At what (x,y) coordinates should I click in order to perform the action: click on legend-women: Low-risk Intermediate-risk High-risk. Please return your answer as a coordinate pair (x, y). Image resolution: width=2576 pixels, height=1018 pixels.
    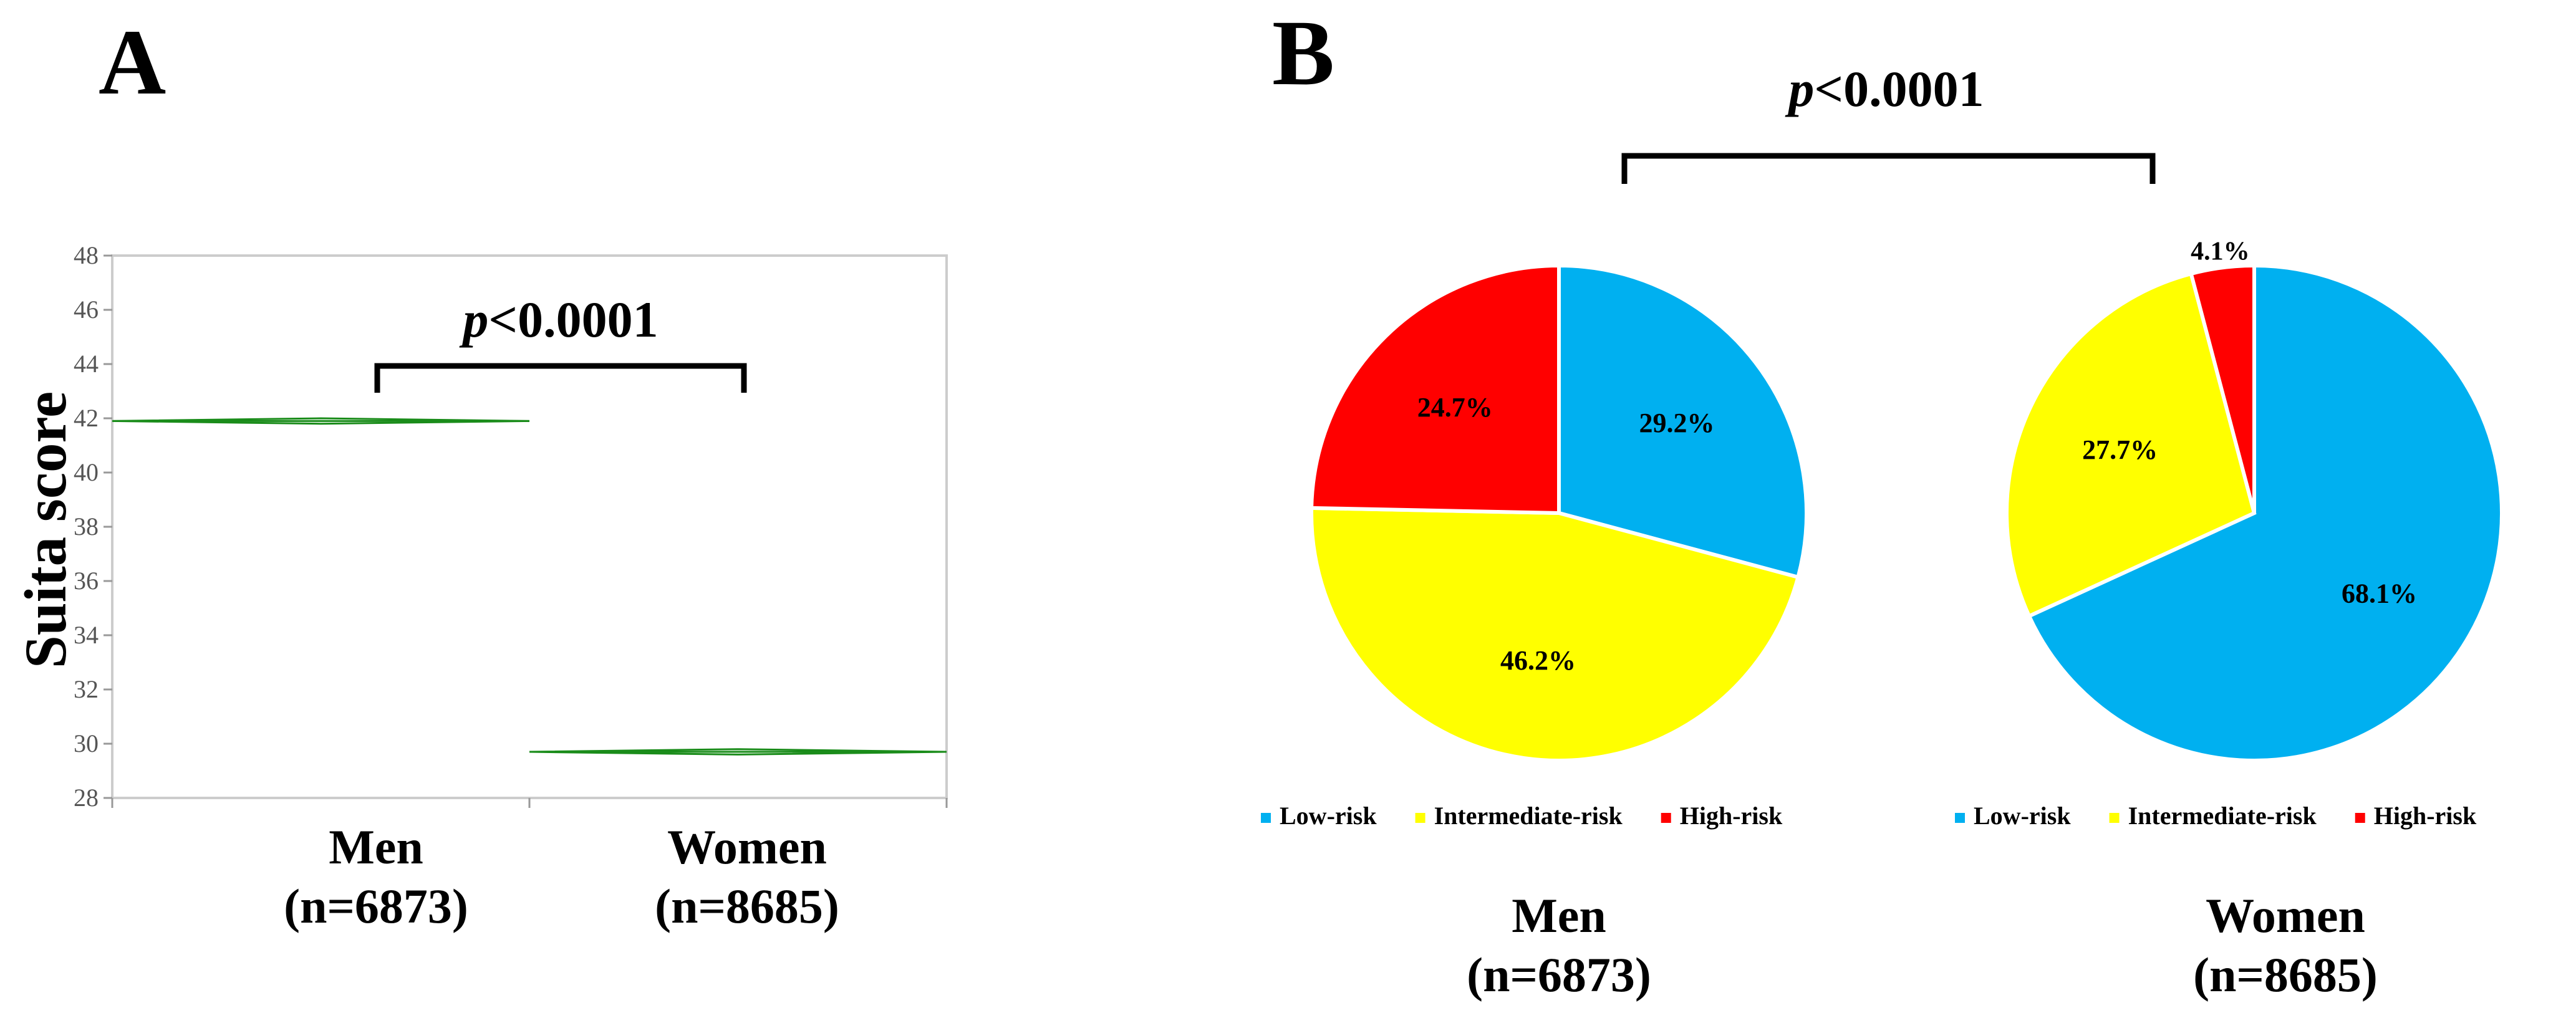
    Looking at the image, I should click on (2216, 816).